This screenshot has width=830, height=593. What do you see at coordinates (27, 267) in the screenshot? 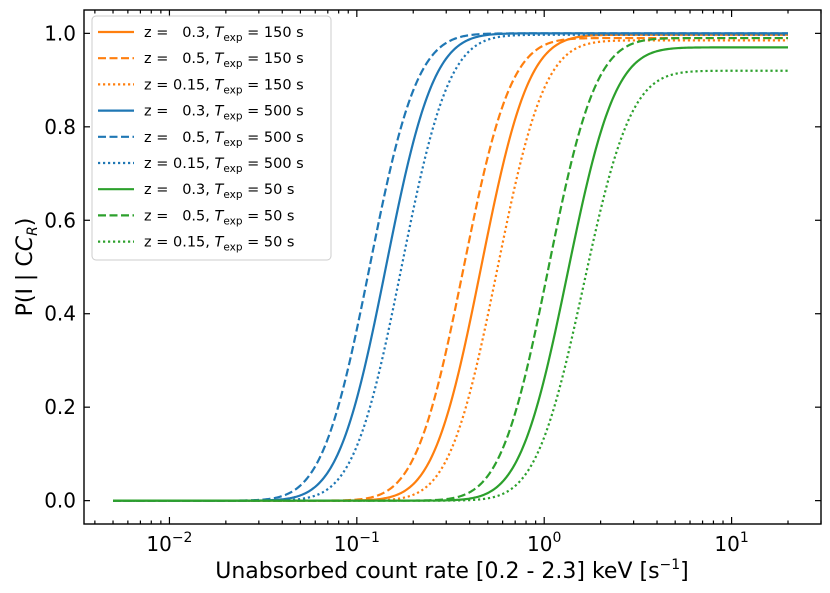
I see `y-axis-label: P(I | CCR)` at bounding box center [27, 267].